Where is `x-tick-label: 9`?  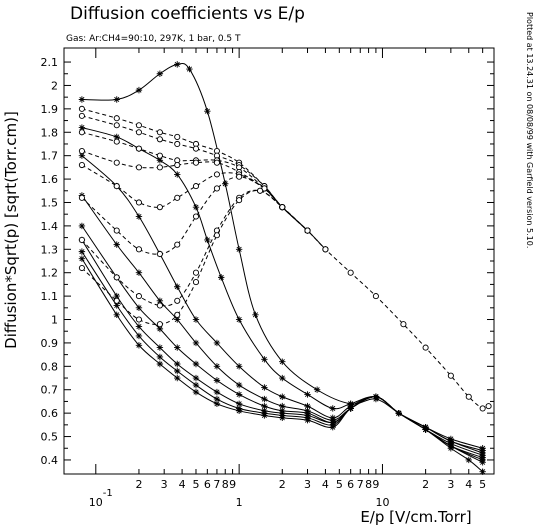 x-tick-label: 9 is located at coordinates (232, 484).